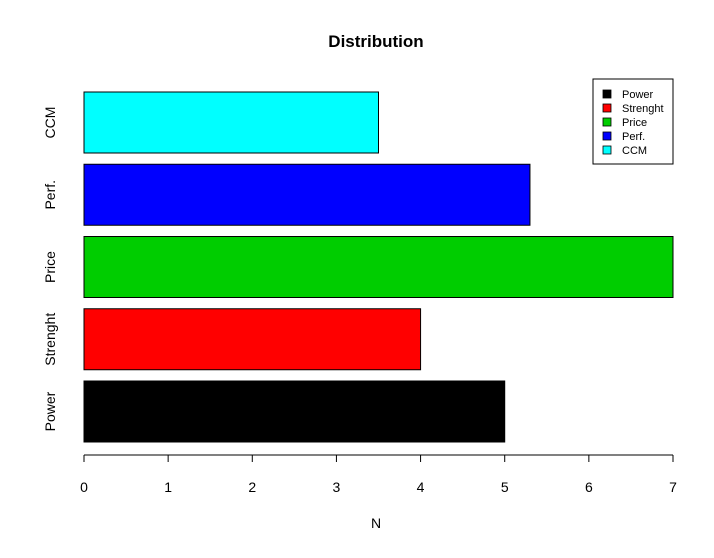  What do you see at coordinates (50, 411) in the screenshot?
I see `y-tick-label-power: Power` at bounding box center [50, 411].